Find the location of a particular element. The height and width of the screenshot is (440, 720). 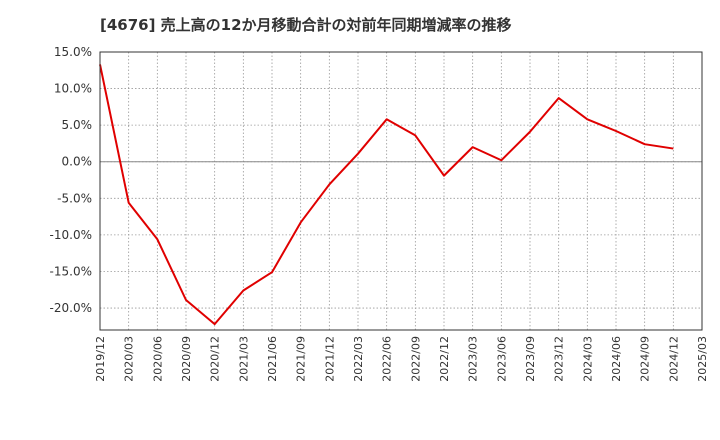

x-tick-label: 2022/06 is located at coordinates (387, 359).